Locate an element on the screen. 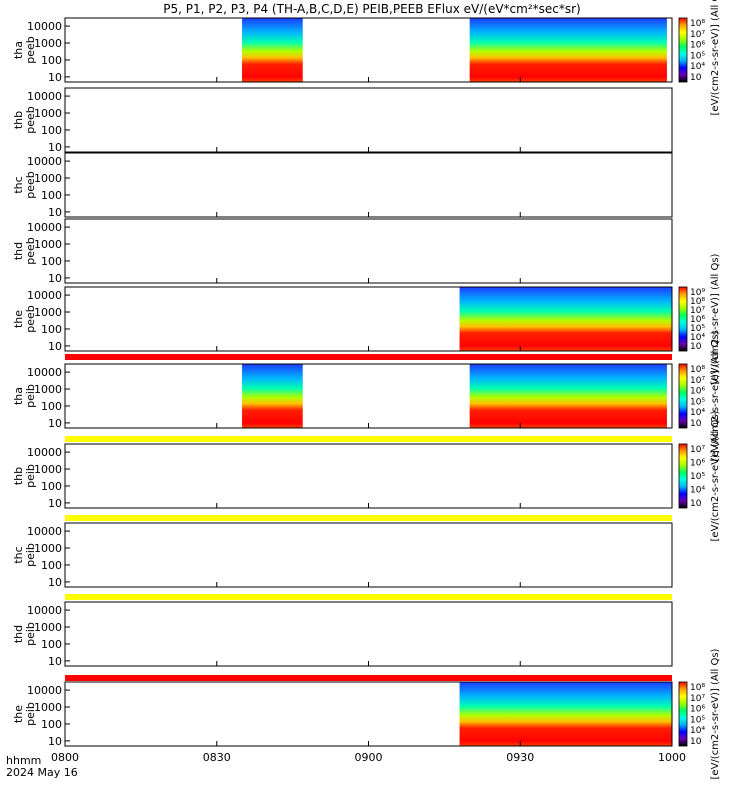  time-axis: hhmm 2024 May 16 0800 0830 0900 0930 1000 is located at coordinates (346, 765).